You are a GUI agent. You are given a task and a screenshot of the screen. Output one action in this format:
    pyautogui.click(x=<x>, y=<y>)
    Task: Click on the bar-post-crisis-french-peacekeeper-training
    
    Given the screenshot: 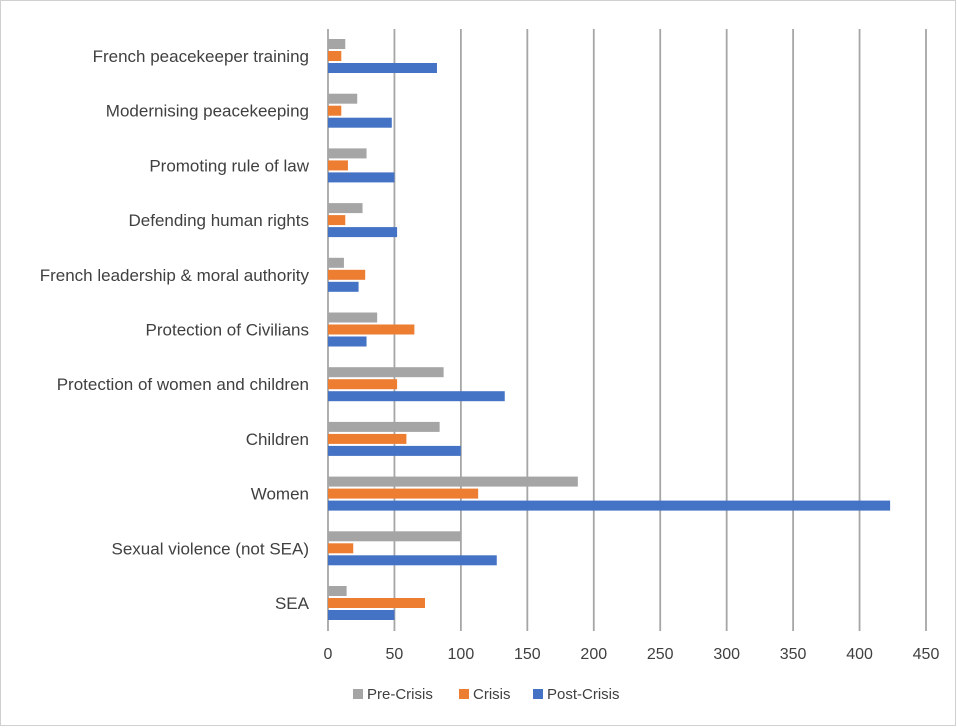 What is the action you would take?
    pyautogui.click(x=382, y=68)
    